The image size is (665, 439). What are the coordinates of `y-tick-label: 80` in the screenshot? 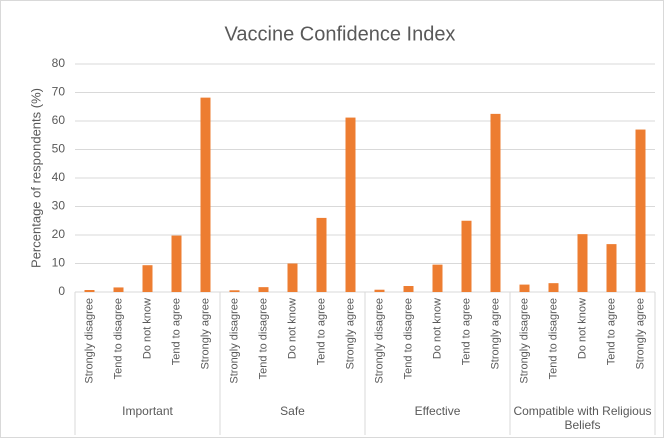 It's located at (59, 63).